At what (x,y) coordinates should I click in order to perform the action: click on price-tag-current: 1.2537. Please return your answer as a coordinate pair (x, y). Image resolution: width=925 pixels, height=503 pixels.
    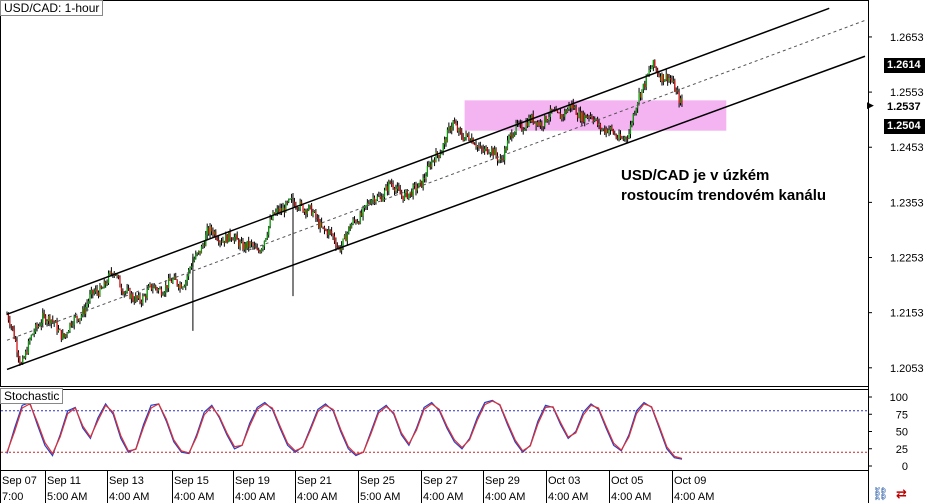
    Looking at the image, I should click on (904, 107).